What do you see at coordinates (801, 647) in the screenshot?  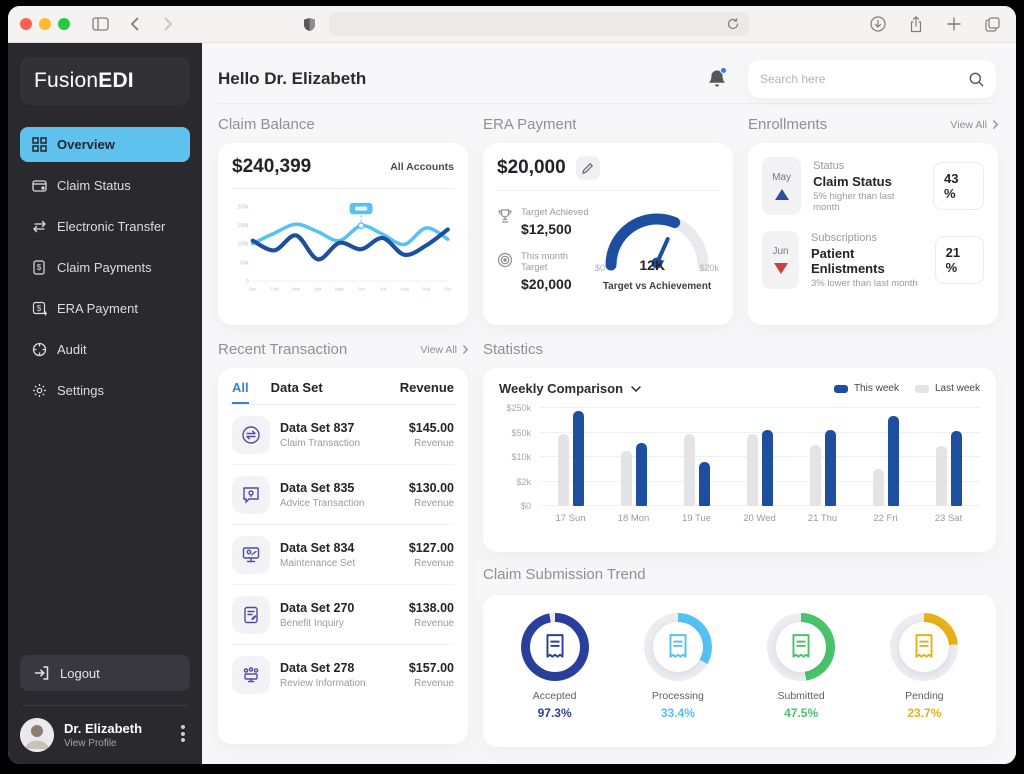 I see `donut-ring` at bounding box center [801, 647].